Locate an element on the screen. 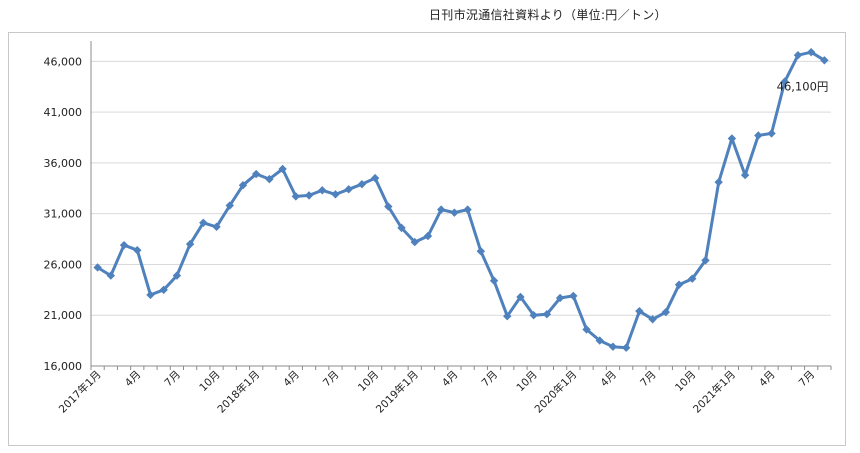 The width and height of the screenshot is (860, 453). x-tick-label: 2017年1月 is located at coordinates (80, 392).